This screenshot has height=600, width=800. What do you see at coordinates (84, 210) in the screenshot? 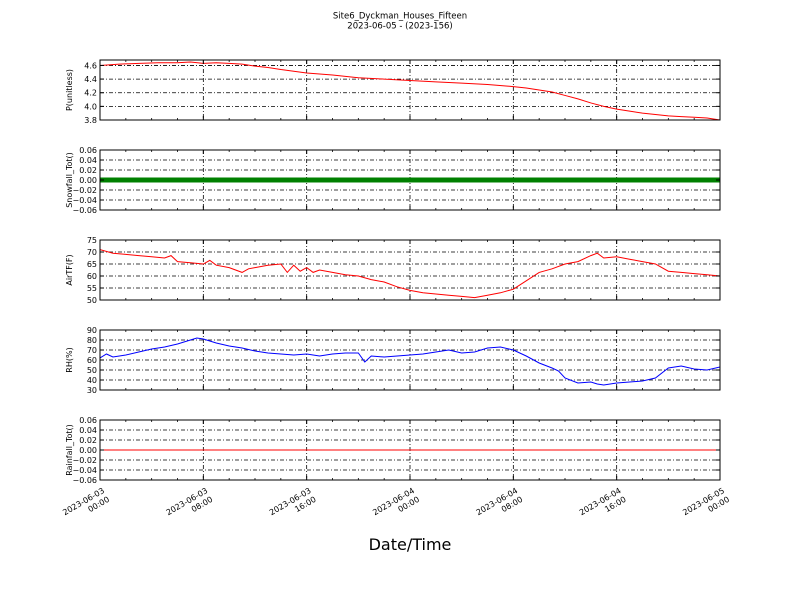
I see `y-tick-label: −0.06` at bounding box center [84, 210].